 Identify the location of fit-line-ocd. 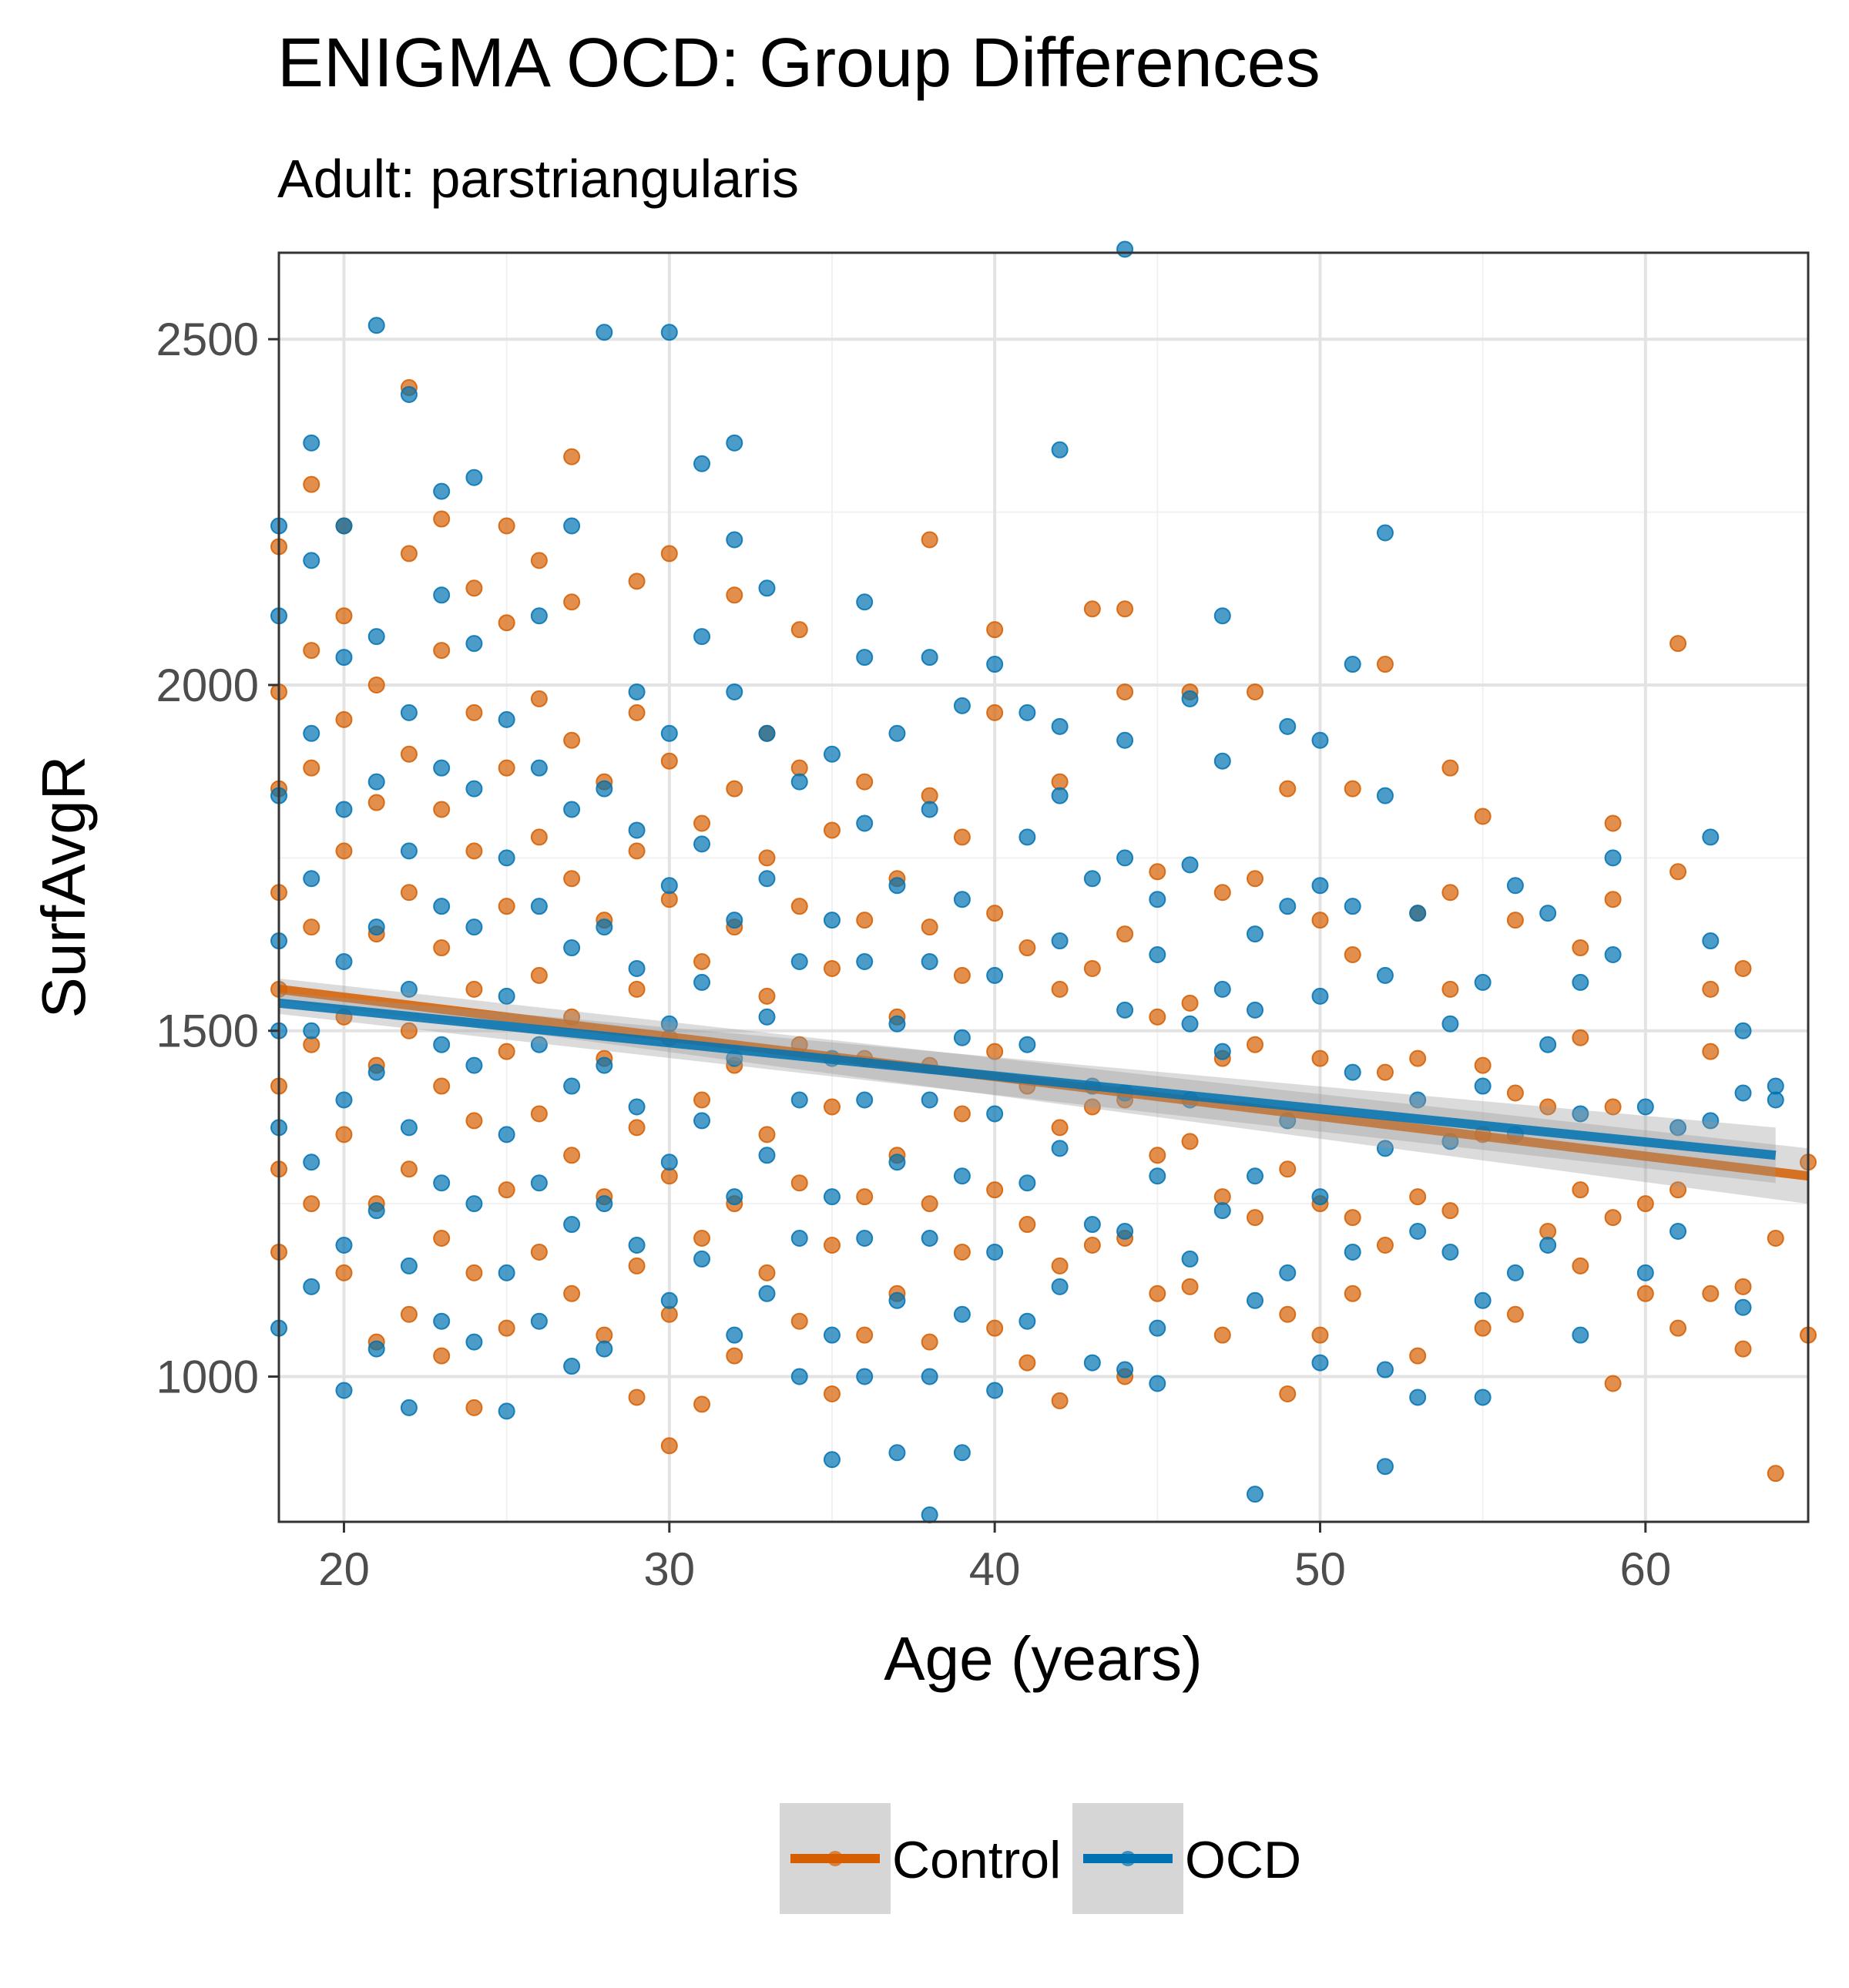
(1027, 1079).